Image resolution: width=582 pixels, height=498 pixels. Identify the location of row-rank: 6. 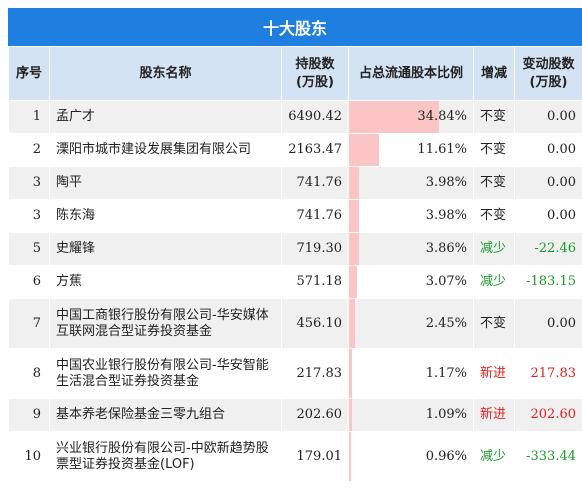
(29, 282).